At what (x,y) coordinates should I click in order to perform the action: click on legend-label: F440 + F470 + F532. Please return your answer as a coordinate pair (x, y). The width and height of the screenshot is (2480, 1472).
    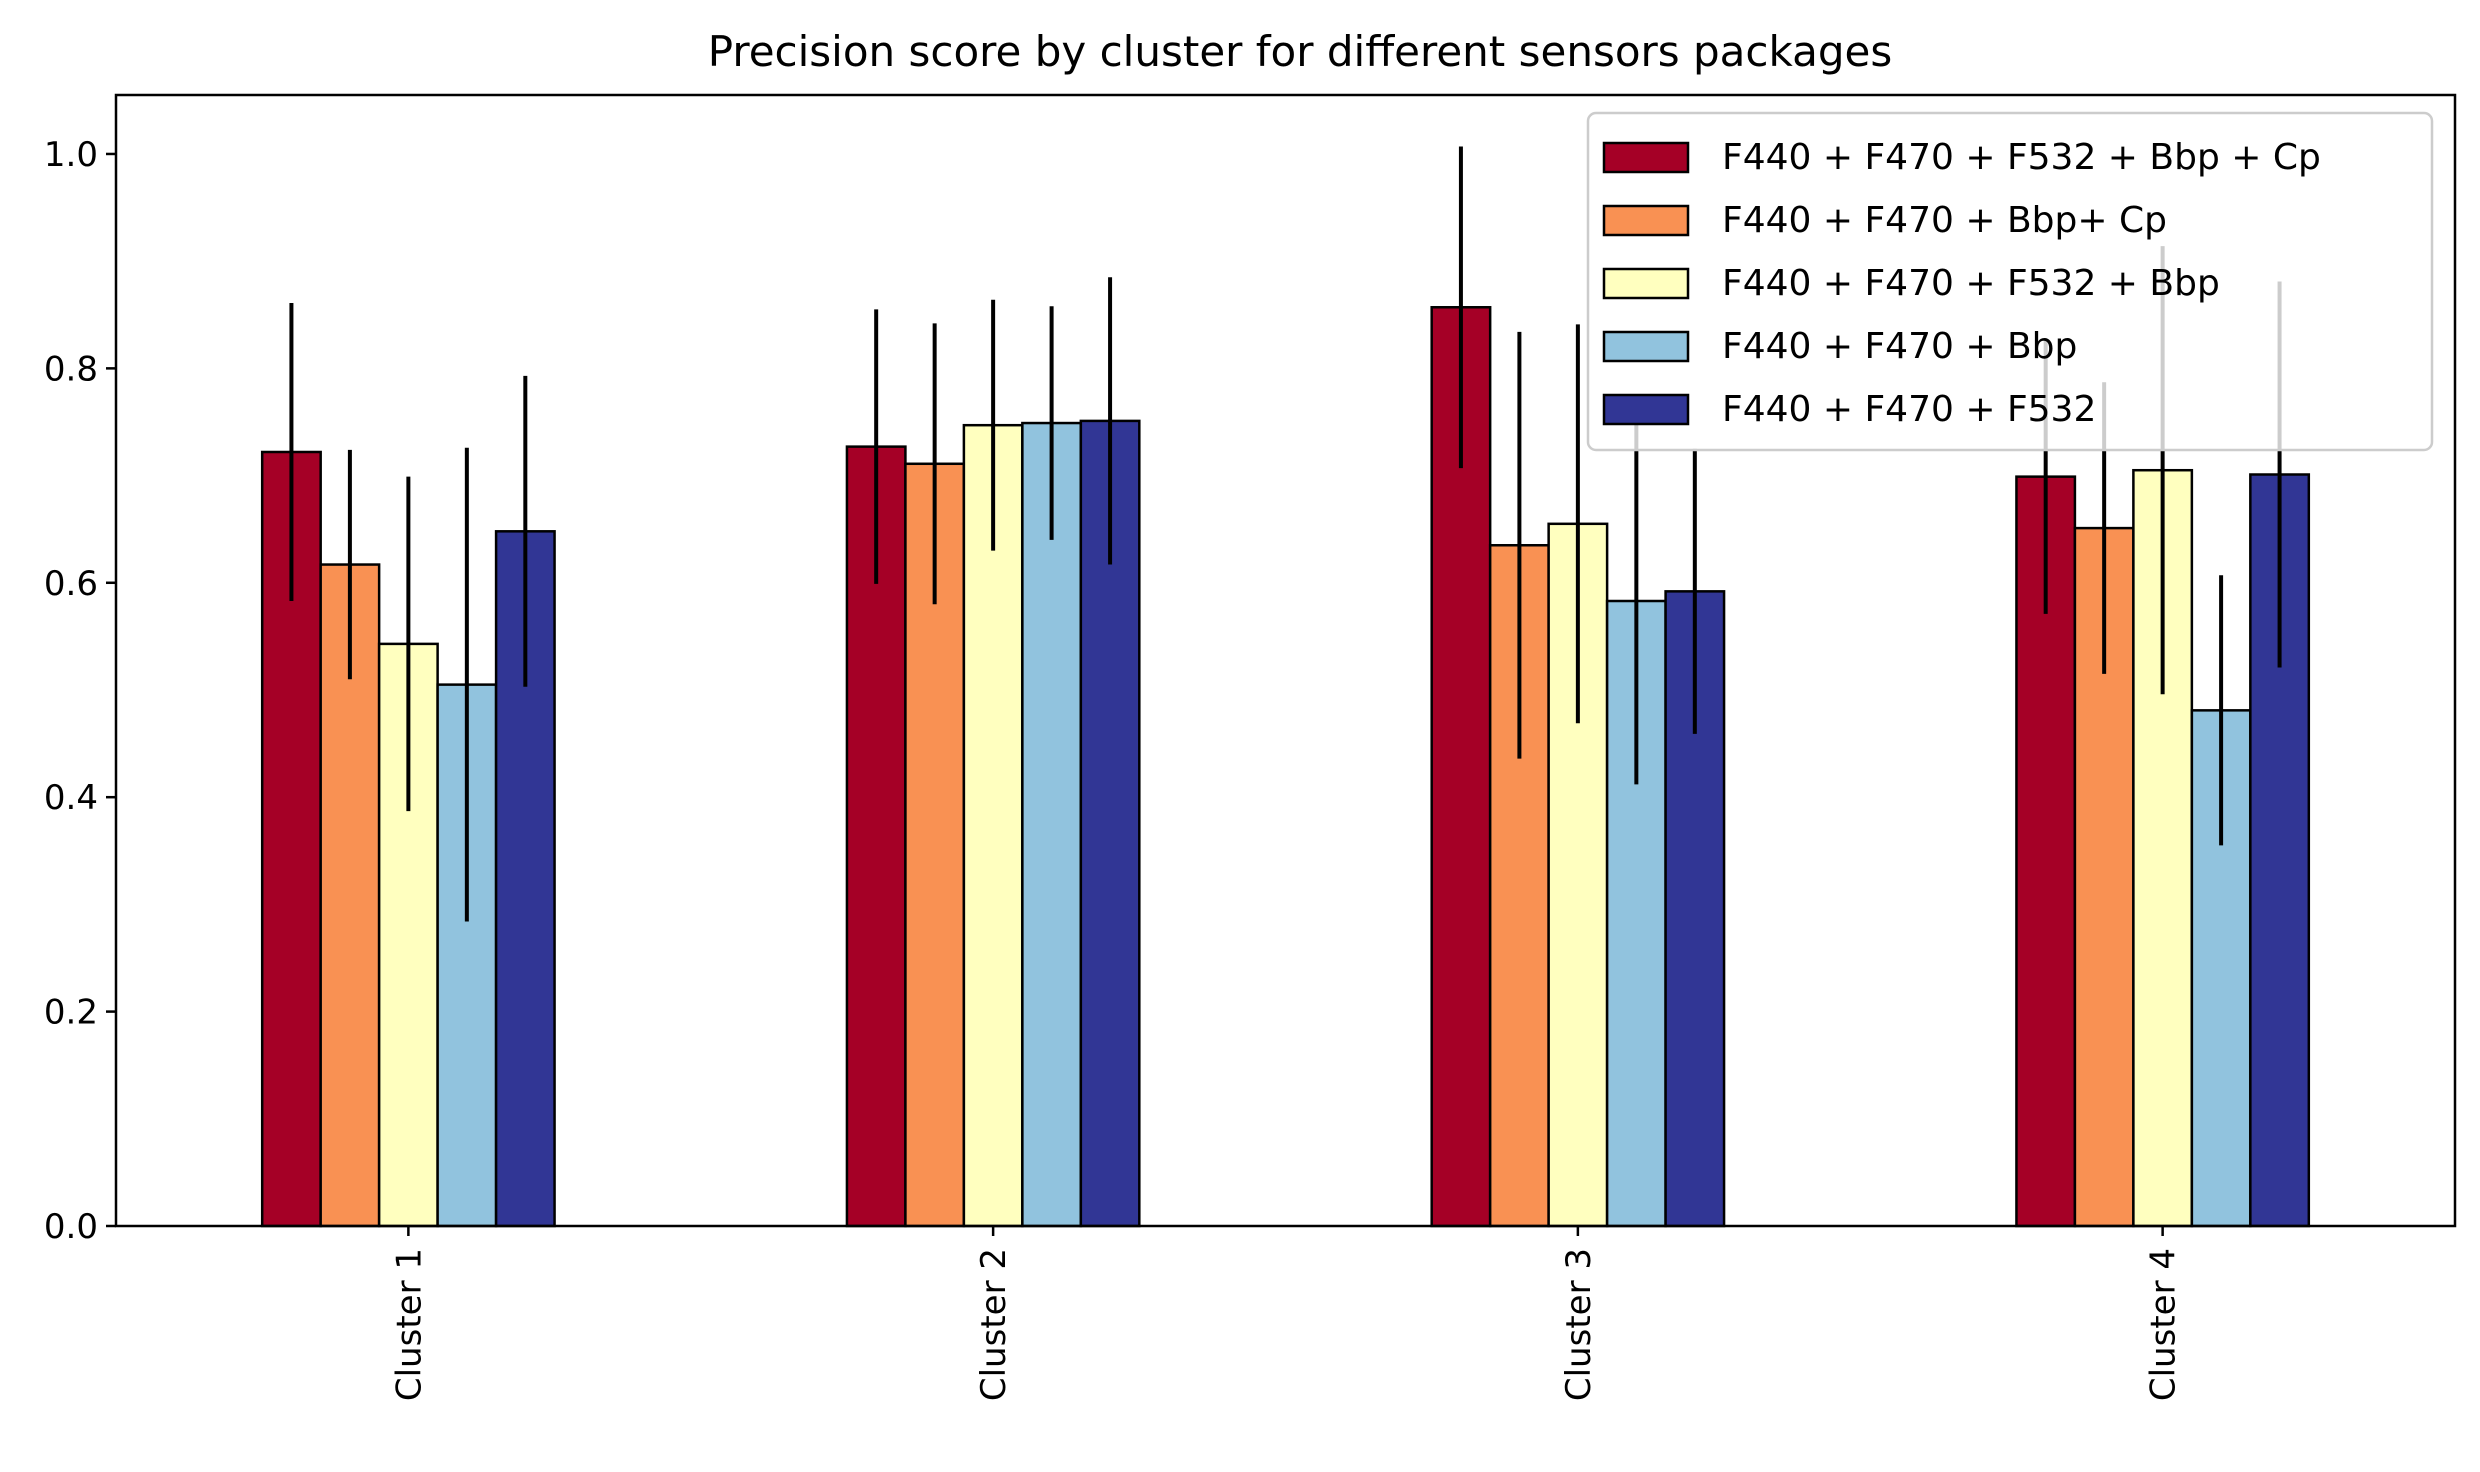
    Looking at the image, I should click on (1909, 409).